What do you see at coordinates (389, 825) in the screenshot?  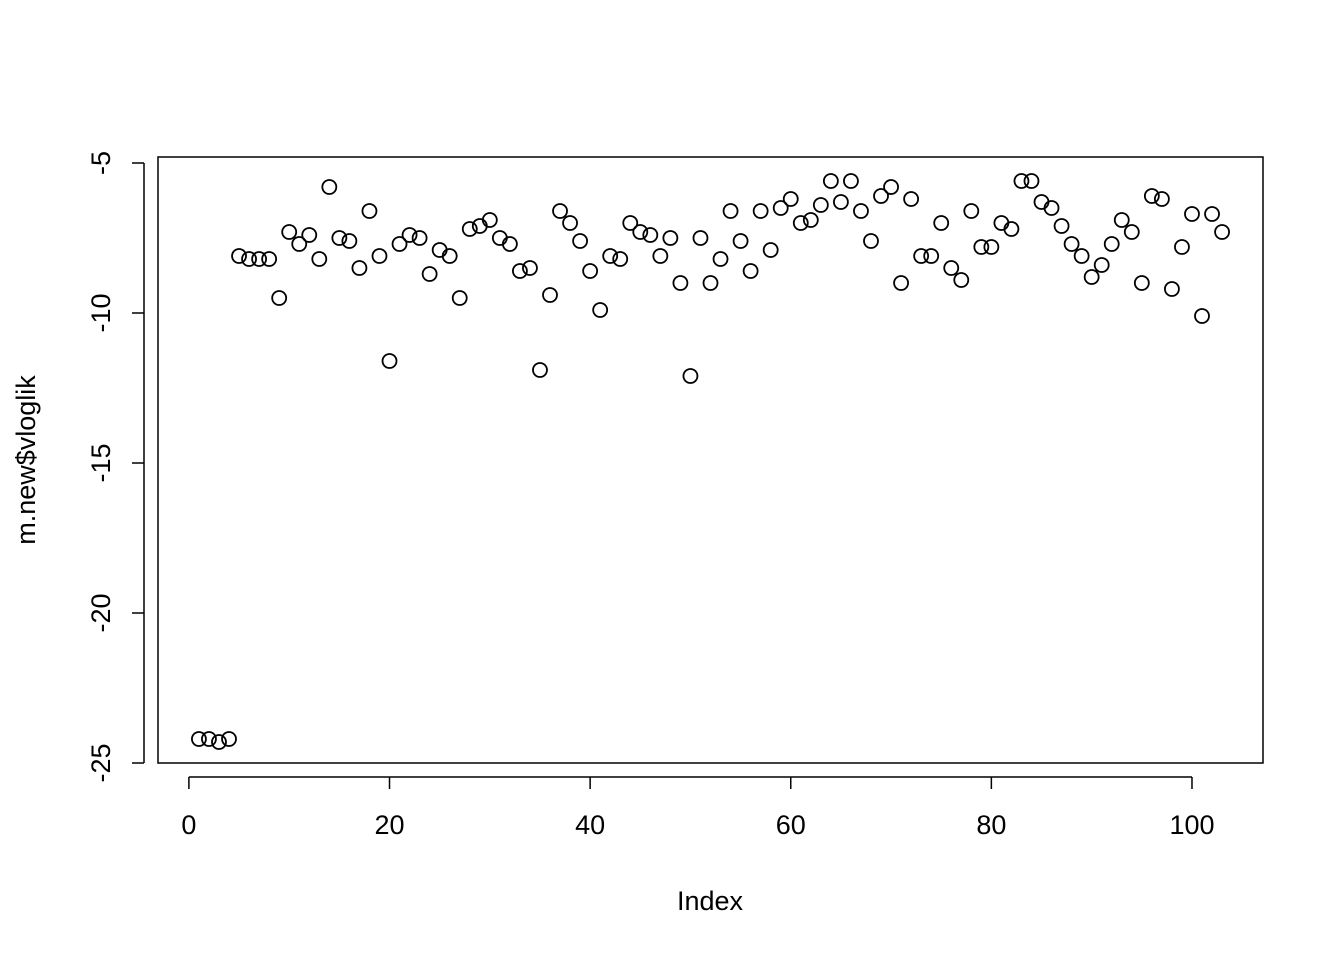 I see `x-tick-label: 20` at bounding box center [389, 825].